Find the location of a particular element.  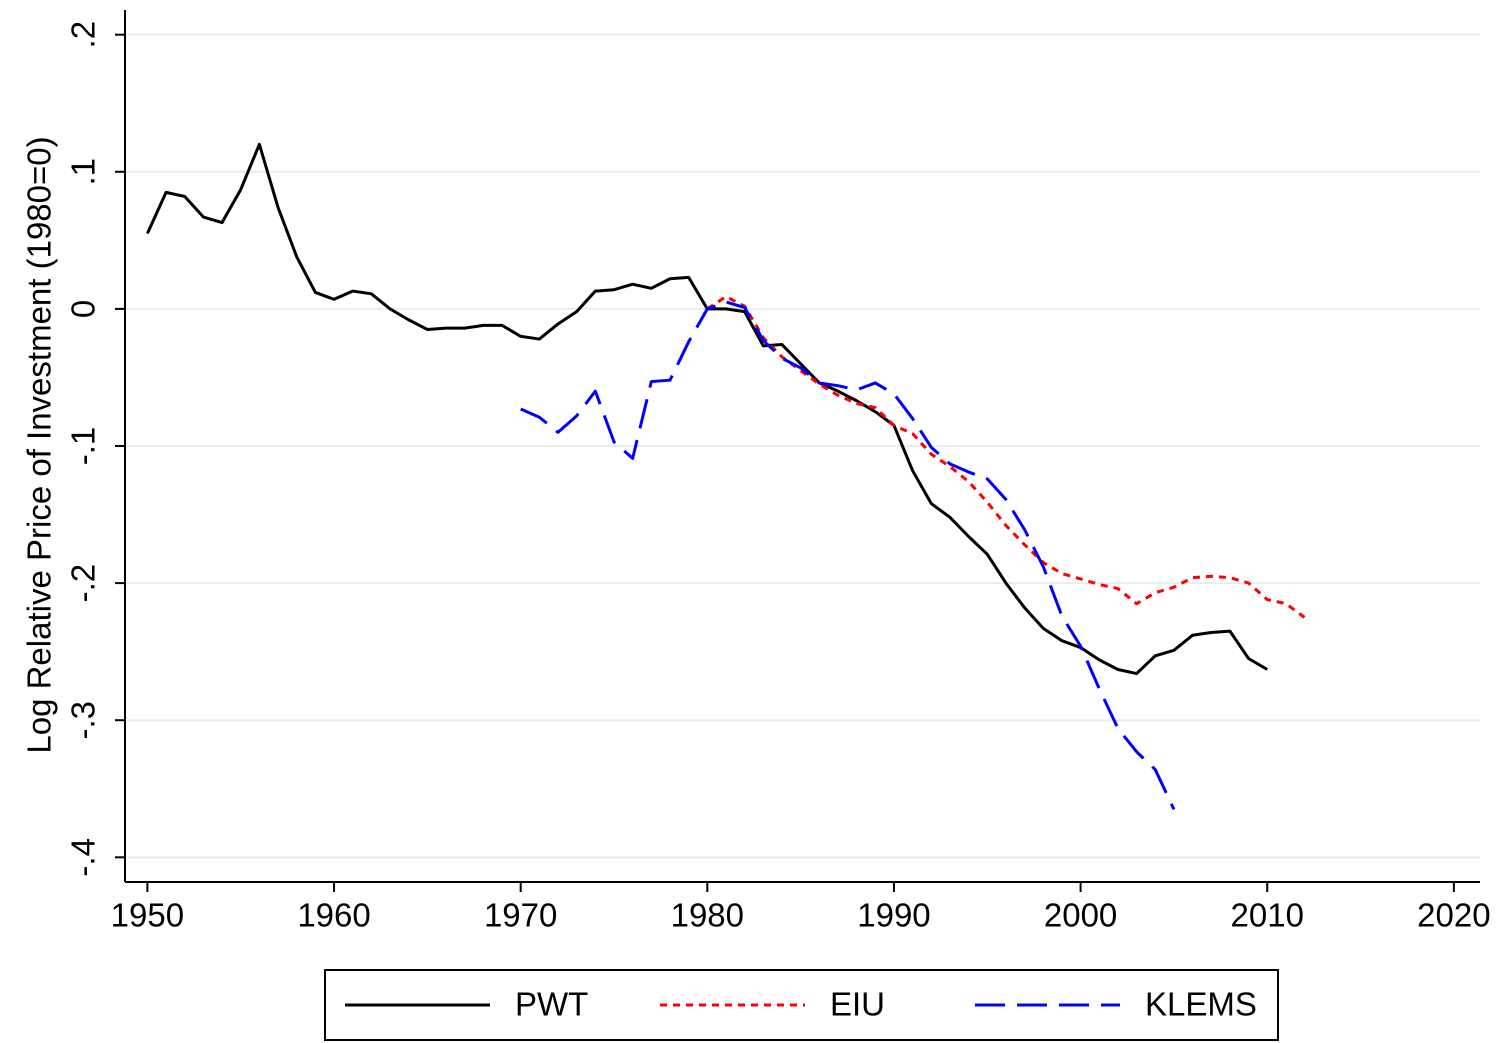

x-tick-label: 1950 is located at coordinates (147, 915).